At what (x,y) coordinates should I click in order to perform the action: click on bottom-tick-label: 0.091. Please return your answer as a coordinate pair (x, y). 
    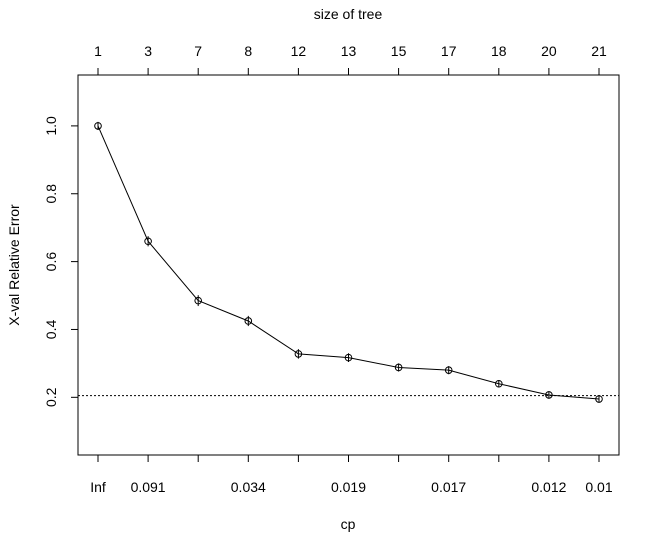
    Looking at the image, I should click on (148, 487).